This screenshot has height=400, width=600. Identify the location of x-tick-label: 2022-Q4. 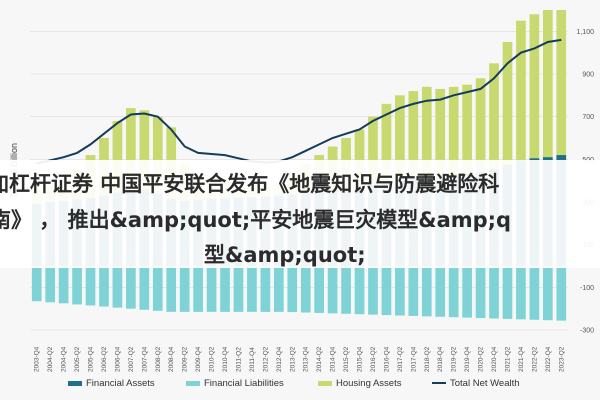
(548, 359).